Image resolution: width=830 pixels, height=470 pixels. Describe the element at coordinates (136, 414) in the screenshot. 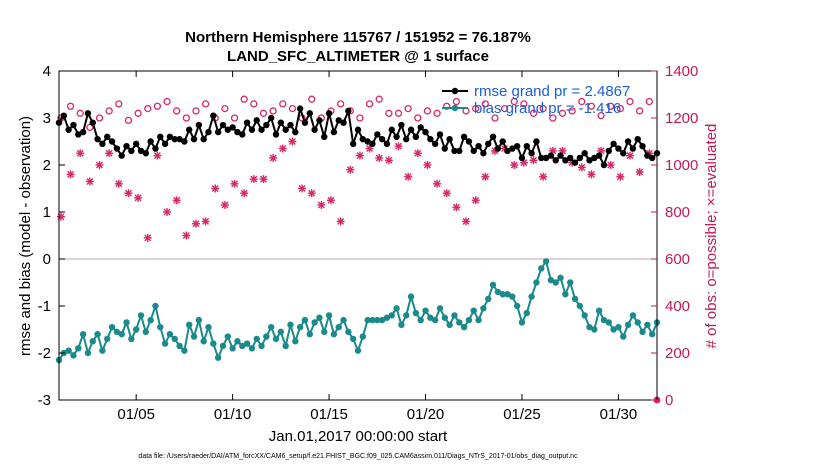

I see `x-tick-label: 01/05` at that location.